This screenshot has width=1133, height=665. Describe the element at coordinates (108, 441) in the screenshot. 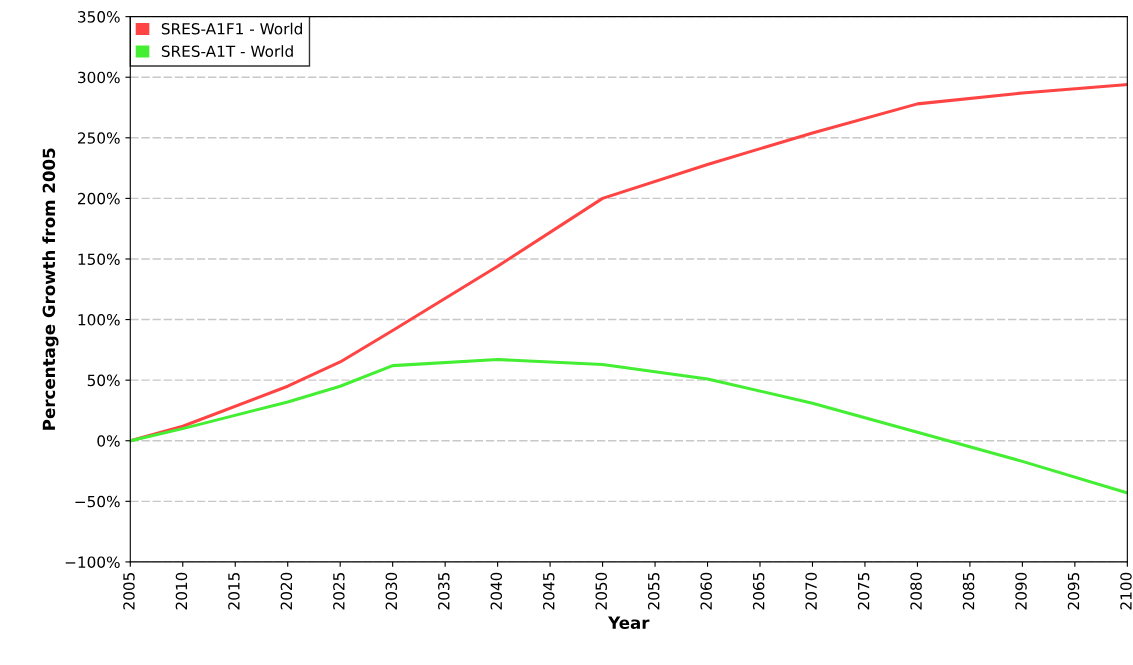

I see `y-tick-label: 0%` at that location.